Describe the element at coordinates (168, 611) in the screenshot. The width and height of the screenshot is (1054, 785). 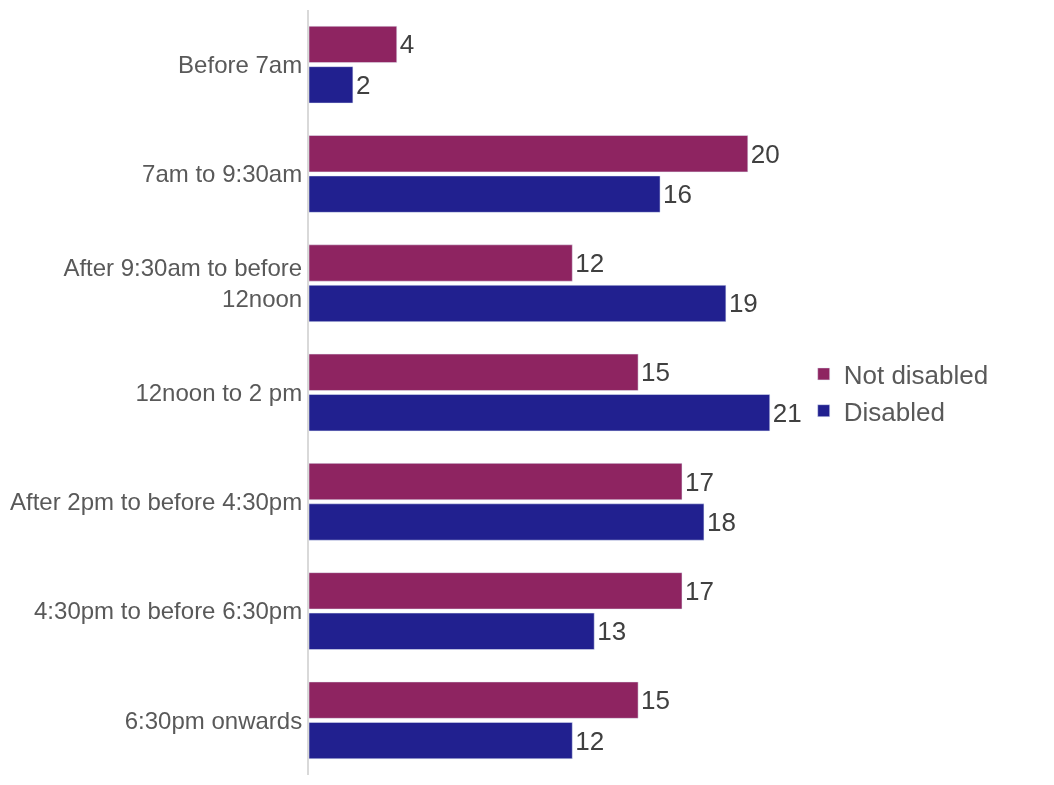
I see `y-tick-label: 4:30pm to before 6:30pm` at that location.